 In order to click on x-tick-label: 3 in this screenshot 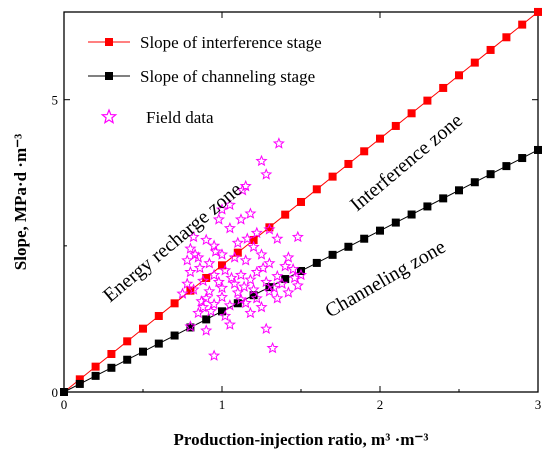, I will do `click(538, 404)`.